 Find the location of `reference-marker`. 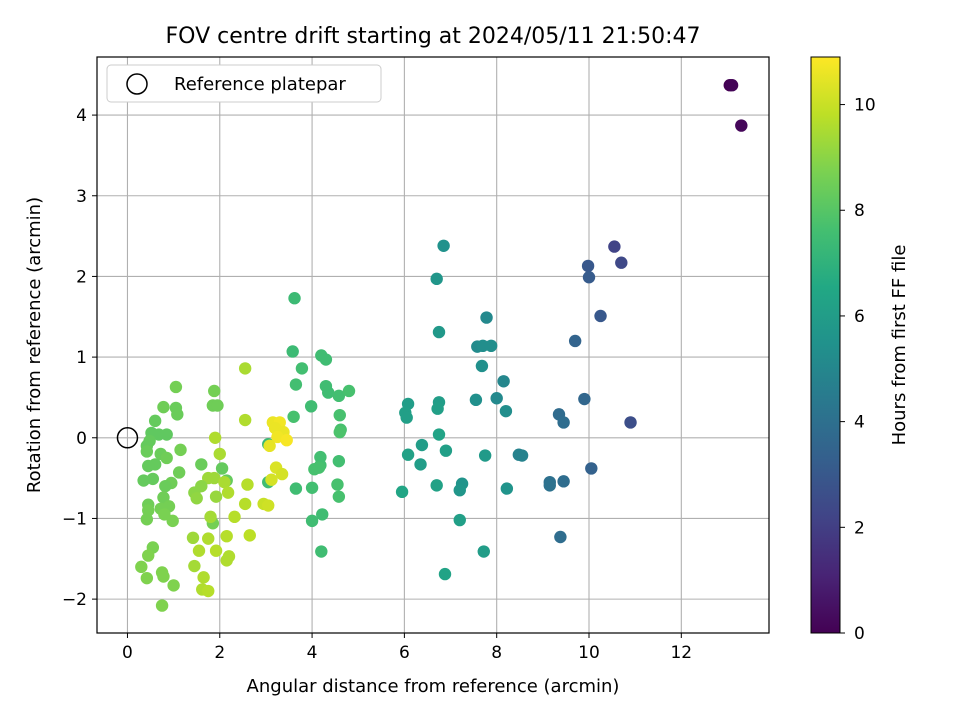

reference-marker is located at coordinates (127, 438).